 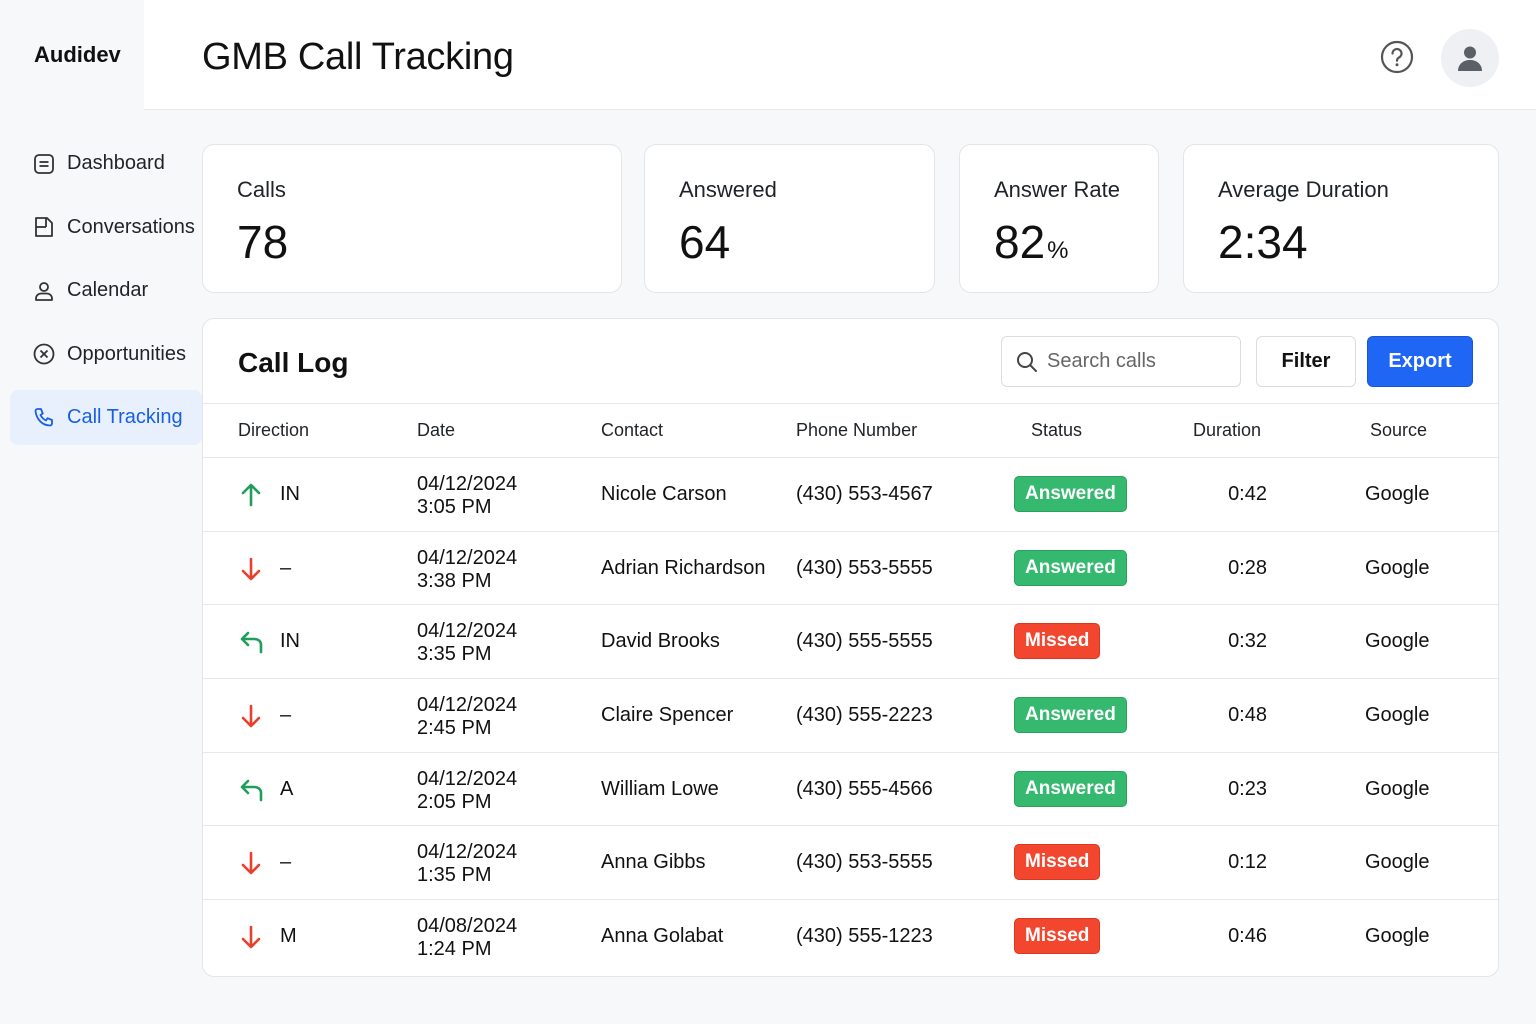 What do you see at coordinates (251, 495) in the screenshot?
I see `arrow-up-icon` at bounding box center [251, 495].